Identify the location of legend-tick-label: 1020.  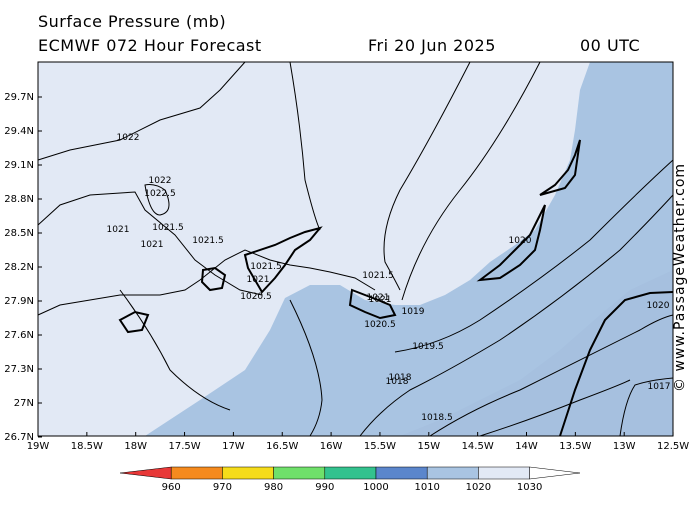
(478, 487).